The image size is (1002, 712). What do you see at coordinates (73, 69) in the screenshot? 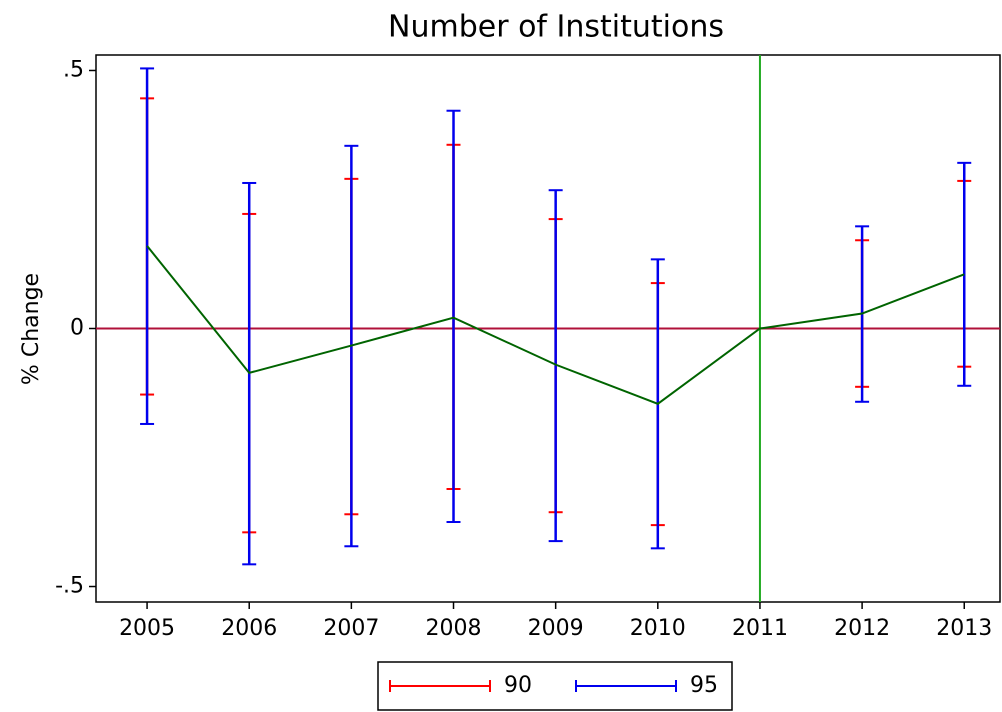
I see `y-tick-label: .5` at bounding box center [73, 69].